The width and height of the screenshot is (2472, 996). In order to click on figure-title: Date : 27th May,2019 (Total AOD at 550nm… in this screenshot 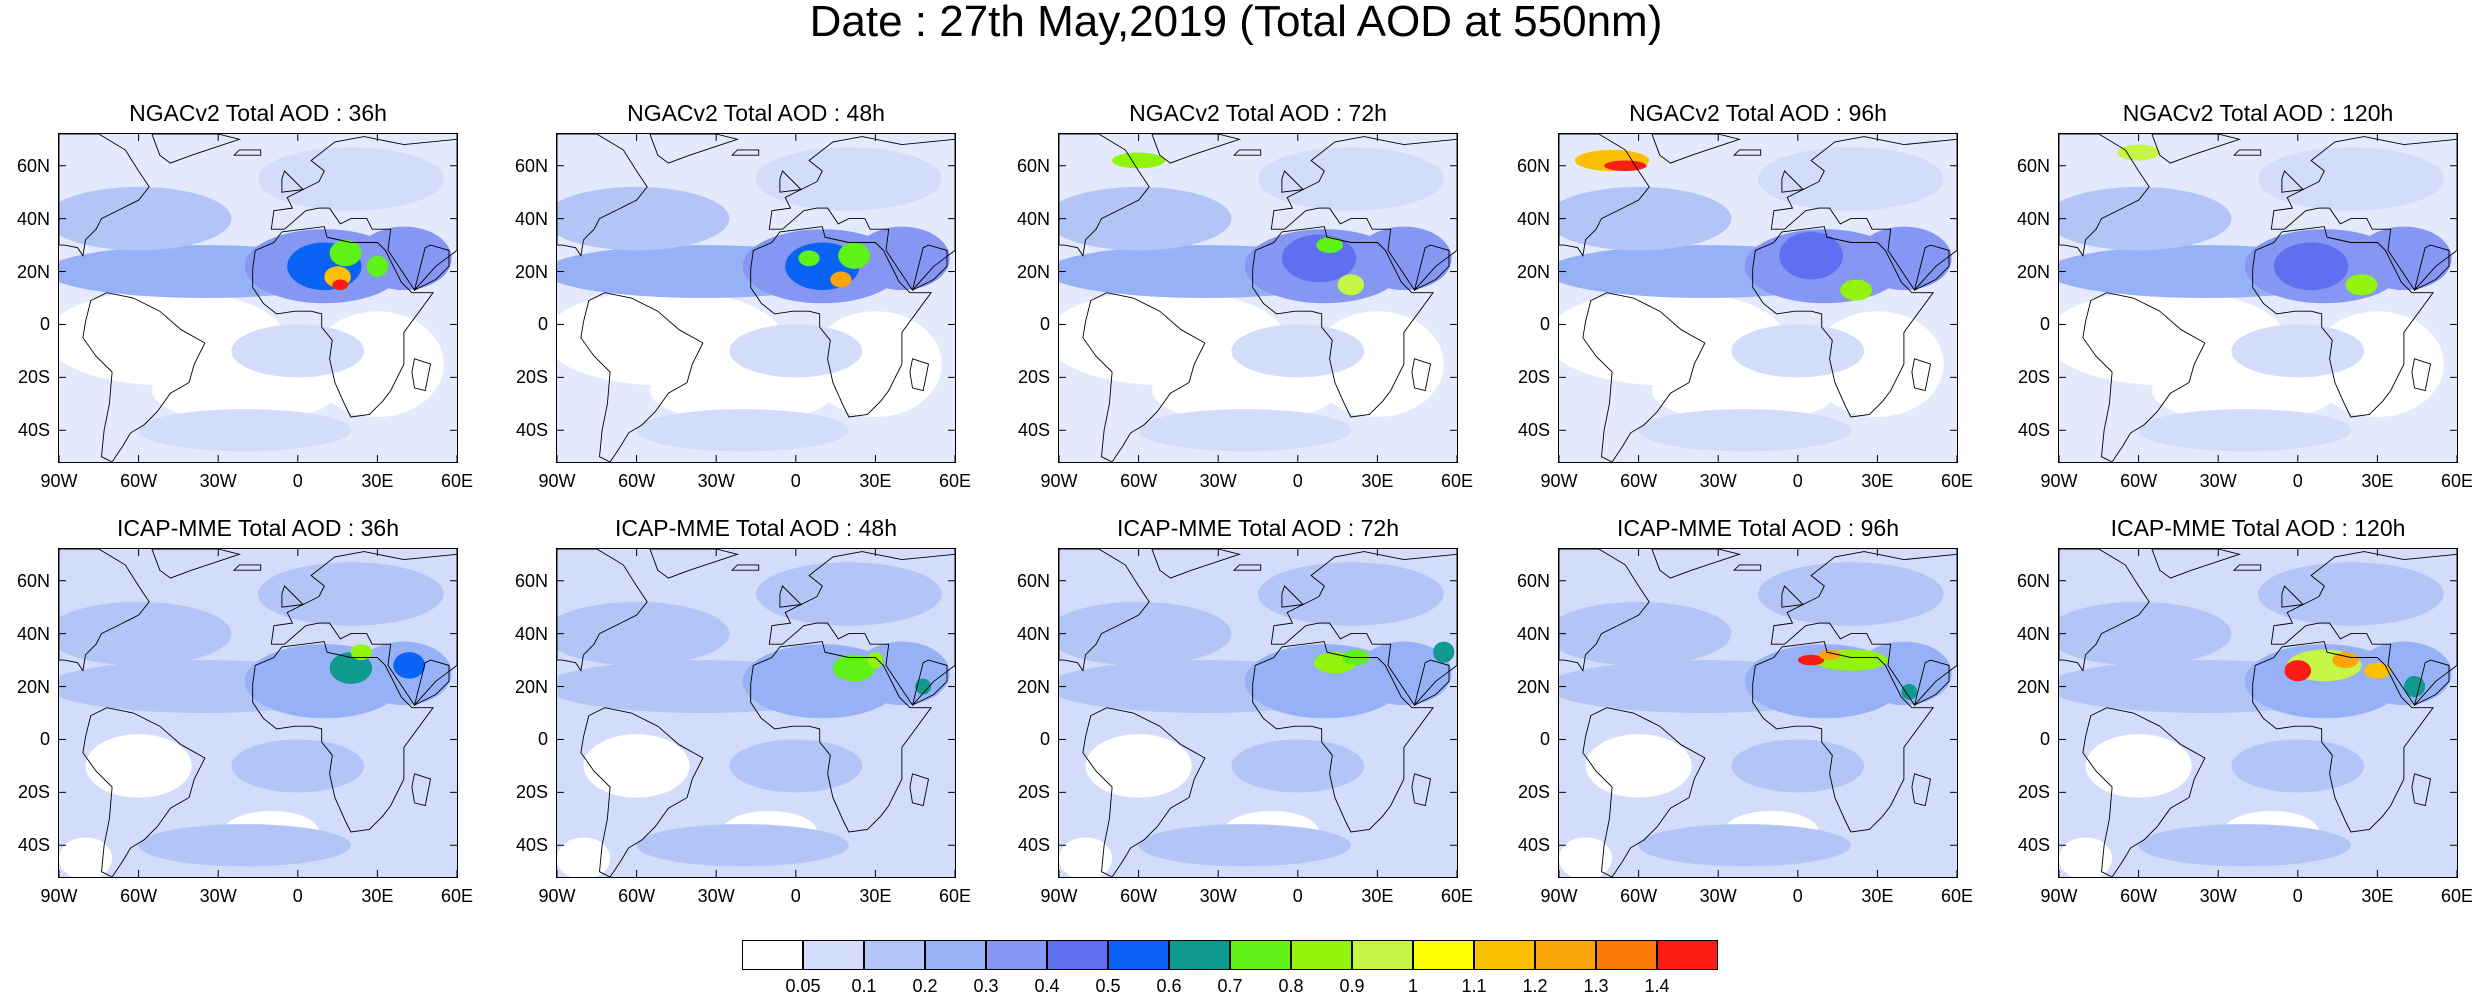, I will do `click(1236, 23)`.